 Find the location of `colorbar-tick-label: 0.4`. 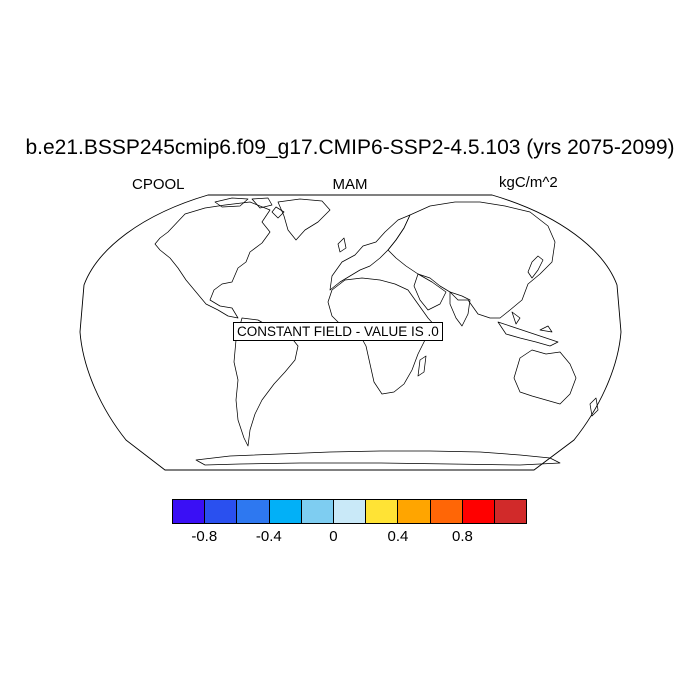

colorbar-tick-label: 0.4 is located at coordinates (398, 536).